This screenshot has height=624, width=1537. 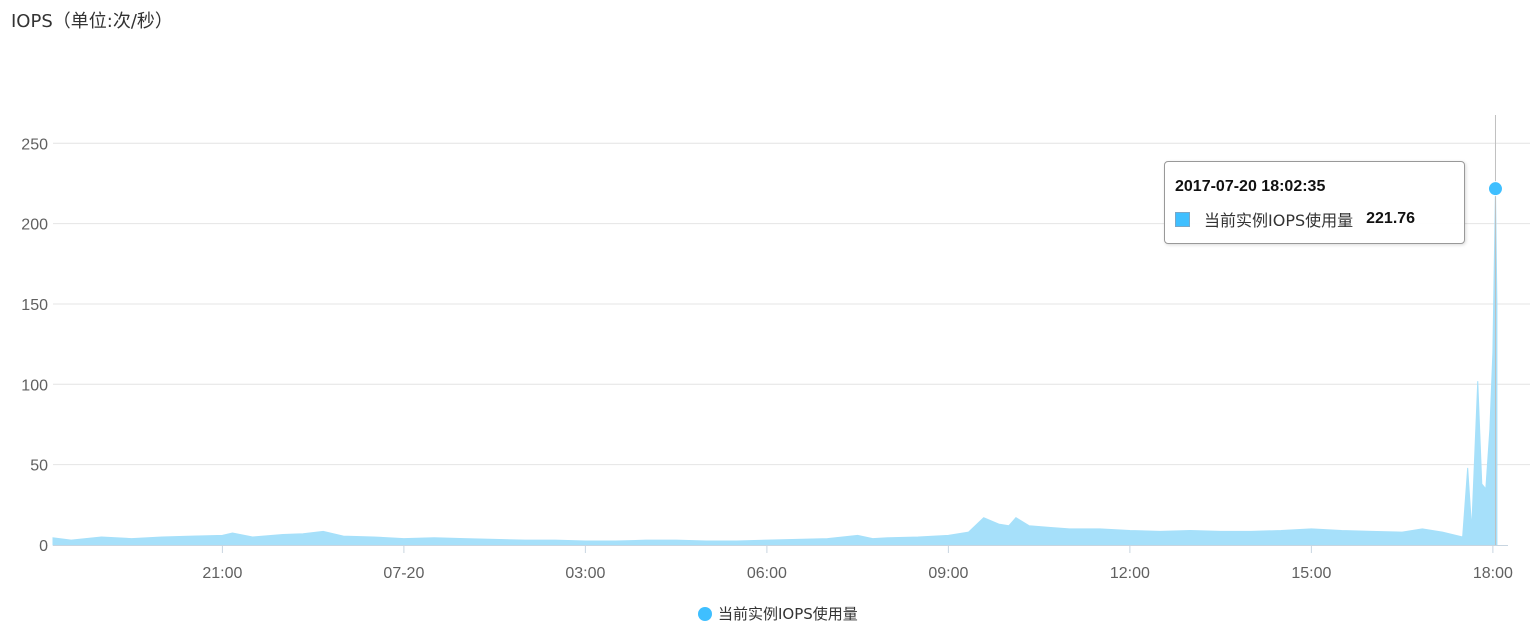 I want to click on x-tick-label: 09:00, so click(x=948, y=573).